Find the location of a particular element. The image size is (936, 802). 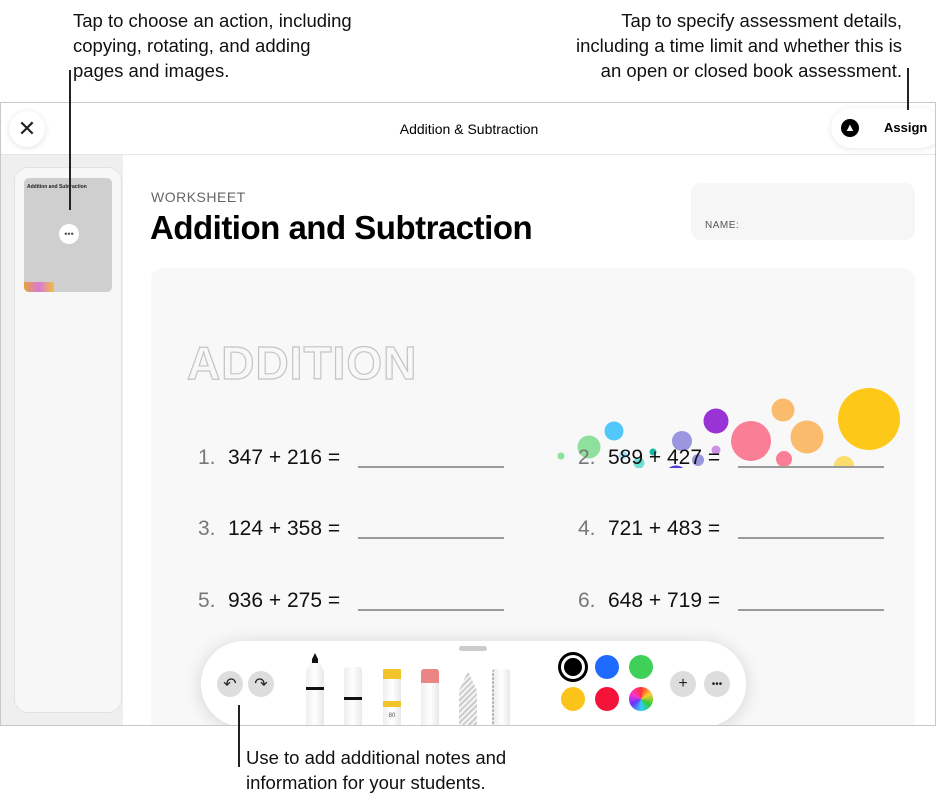

eraser-tool is located at coordinates (430, 697).